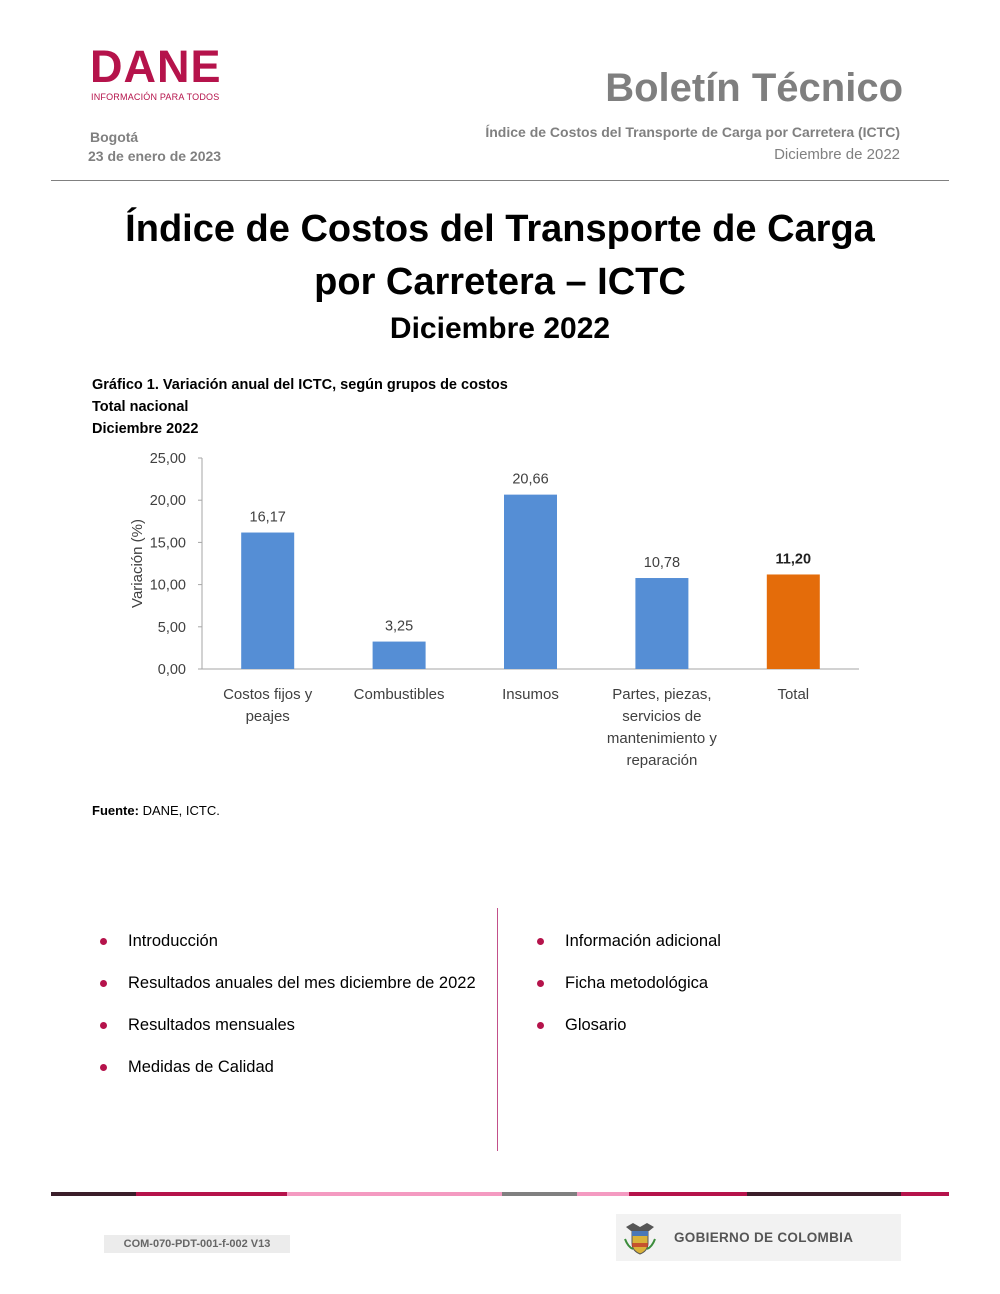 This screenshot has height=1294, width=1000. Describe the element at coordinates (530, 694) in the screenshot. I see `category-label: Insumos` at that location.